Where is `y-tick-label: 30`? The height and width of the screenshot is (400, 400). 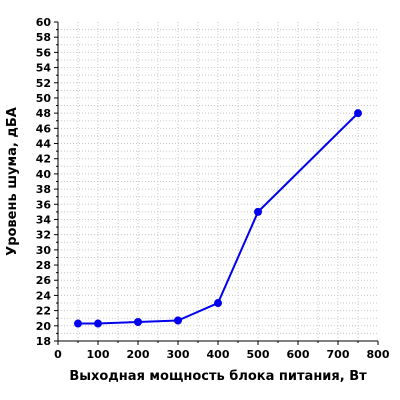
y-tick-label: 30 is located at coordinates (44, 250).